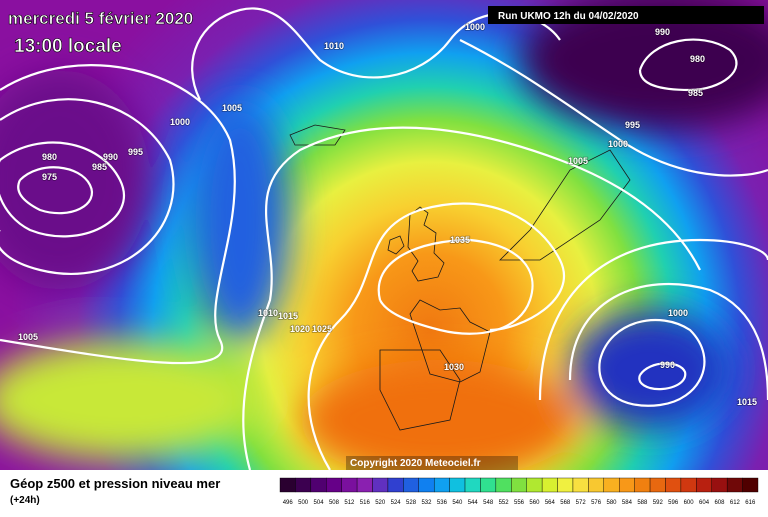  I want to click on isobar-label: 1030, so click(454, 367).